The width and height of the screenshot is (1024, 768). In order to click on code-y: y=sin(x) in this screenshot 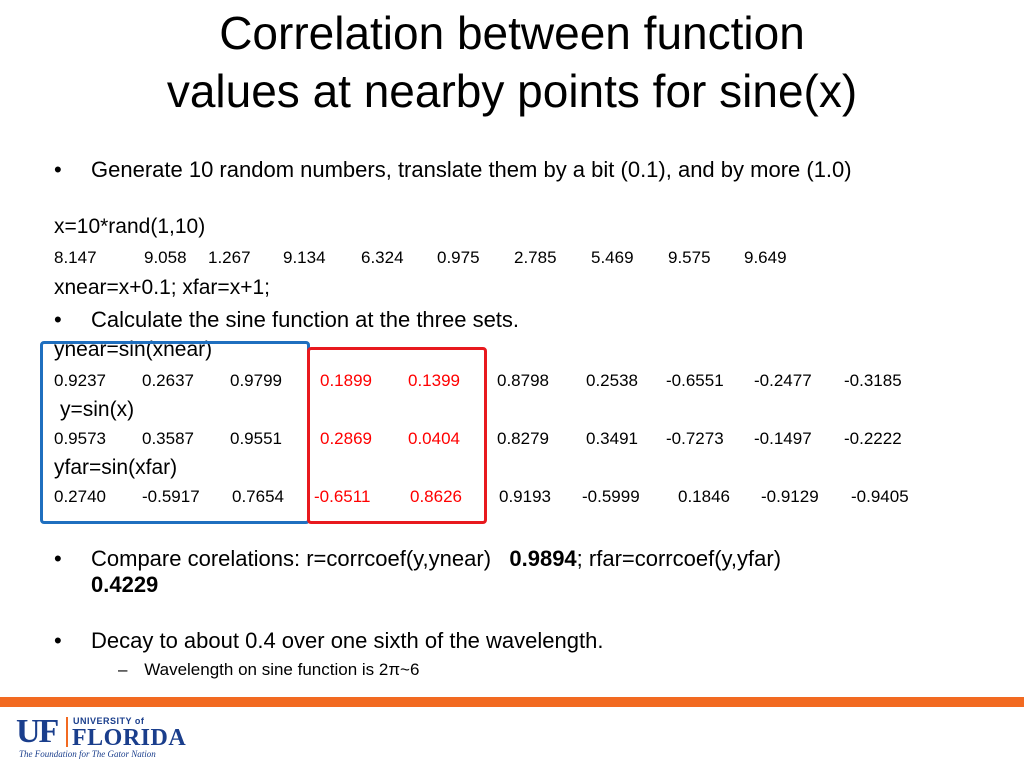, I will do `click(97, 409)`.